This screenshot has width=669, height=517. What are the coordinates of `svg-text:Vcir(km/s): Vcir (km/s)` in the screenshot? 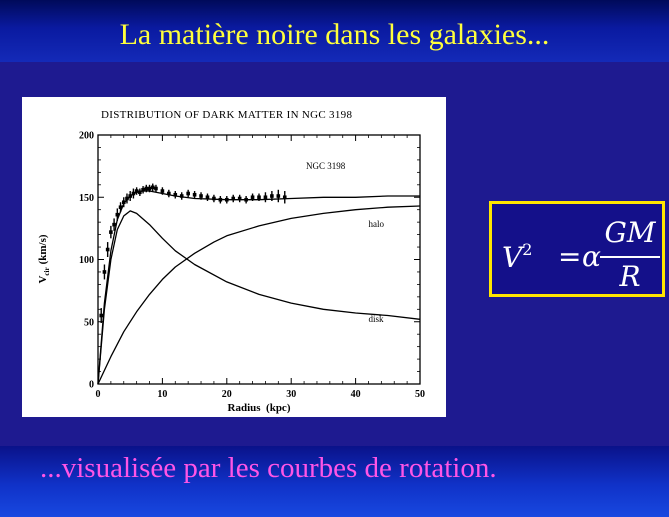 It's located at (44, 258).